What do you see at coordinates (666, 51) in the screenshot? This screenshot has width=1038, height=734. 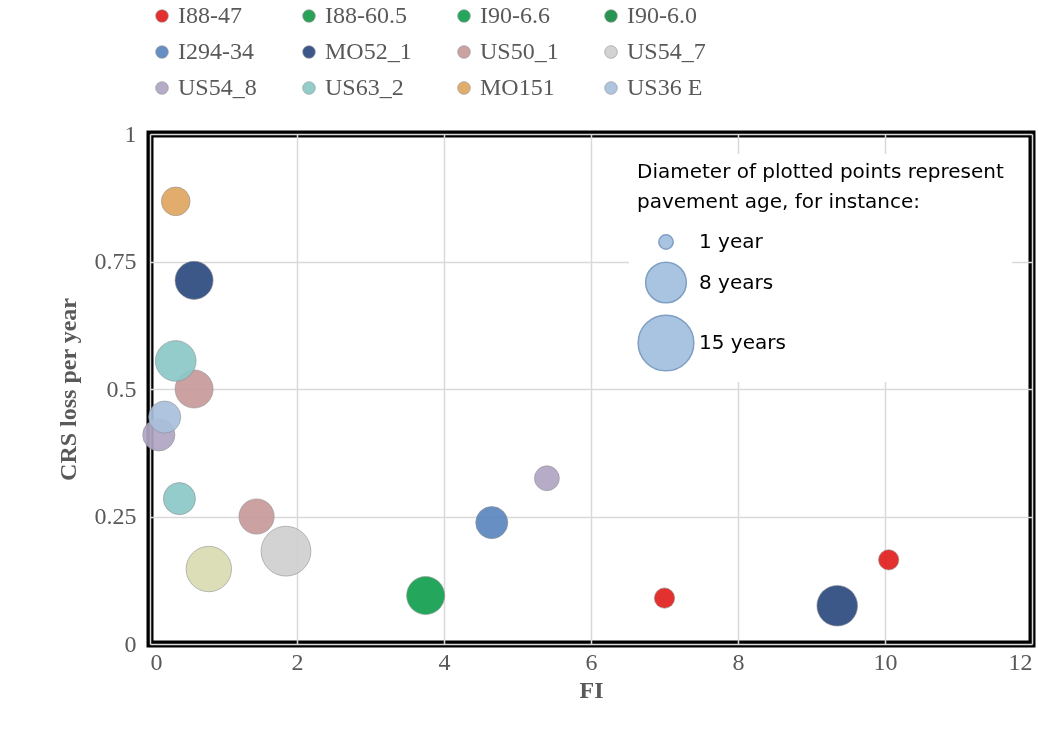 I see `legend-label: US54_7` at bounding box center [666, 51].